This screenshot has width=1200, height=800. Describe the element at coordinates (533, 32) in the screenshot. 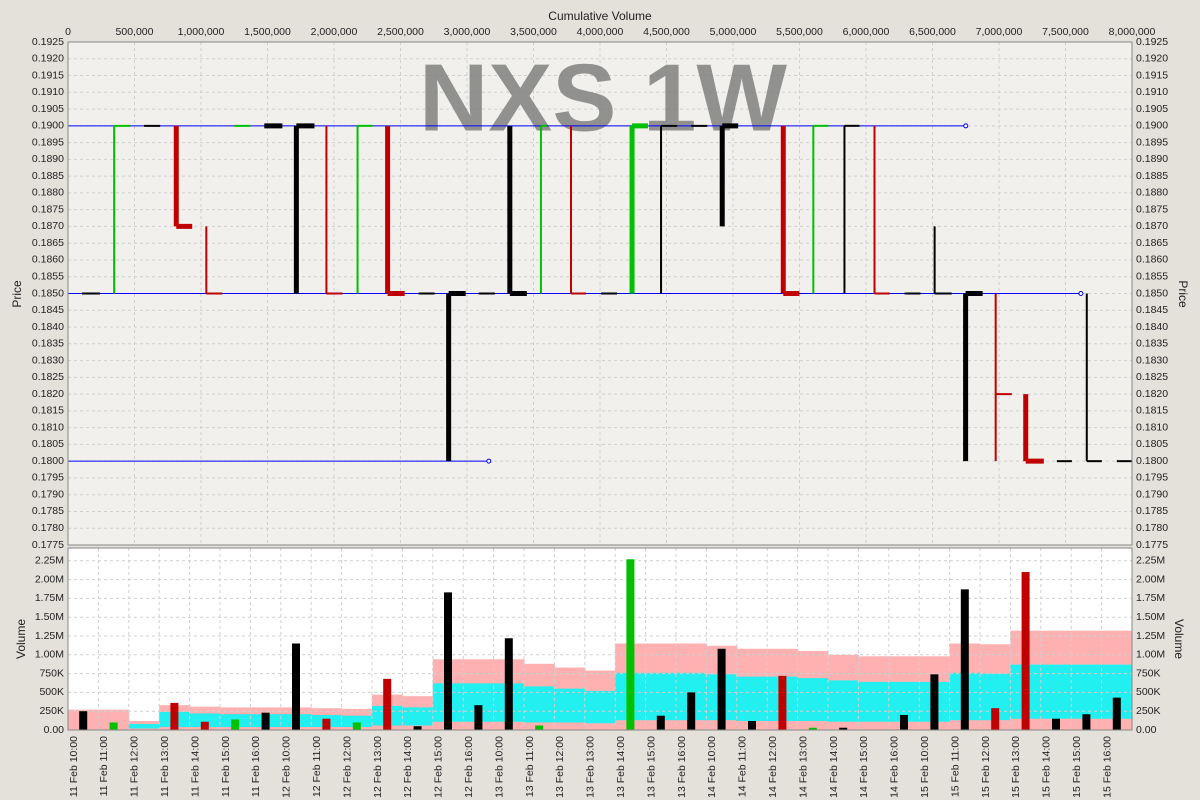

I see `x-tick-label: 3,500,000` at that location.